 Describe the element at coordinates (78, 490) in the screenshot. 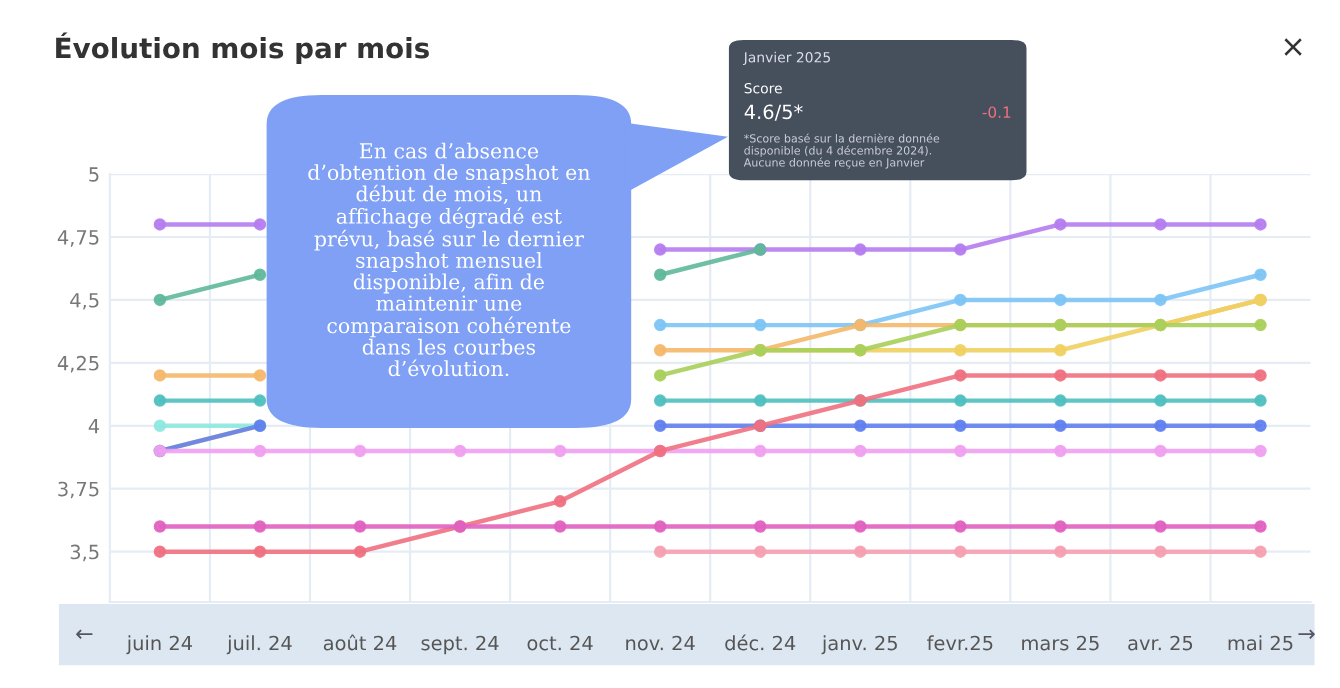

I see `y-tick-label: 3,75` at that location.